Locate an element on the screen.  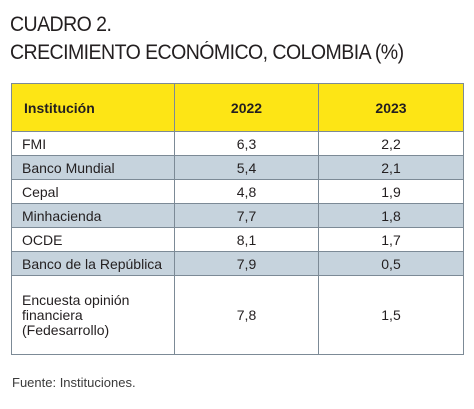
table-row: Banco Mundial 5,4 2,1 is located at coordinates (237, 167).